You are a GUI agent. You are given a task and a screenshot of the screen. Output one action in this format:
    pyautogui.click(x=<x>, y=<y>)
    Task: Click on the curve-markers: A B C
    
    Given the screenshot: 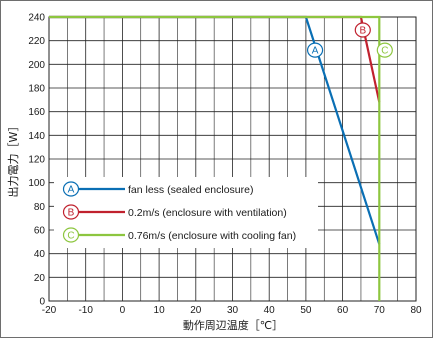 What is the action you would take?
    pyautogui.click(x=349, y=40)
    